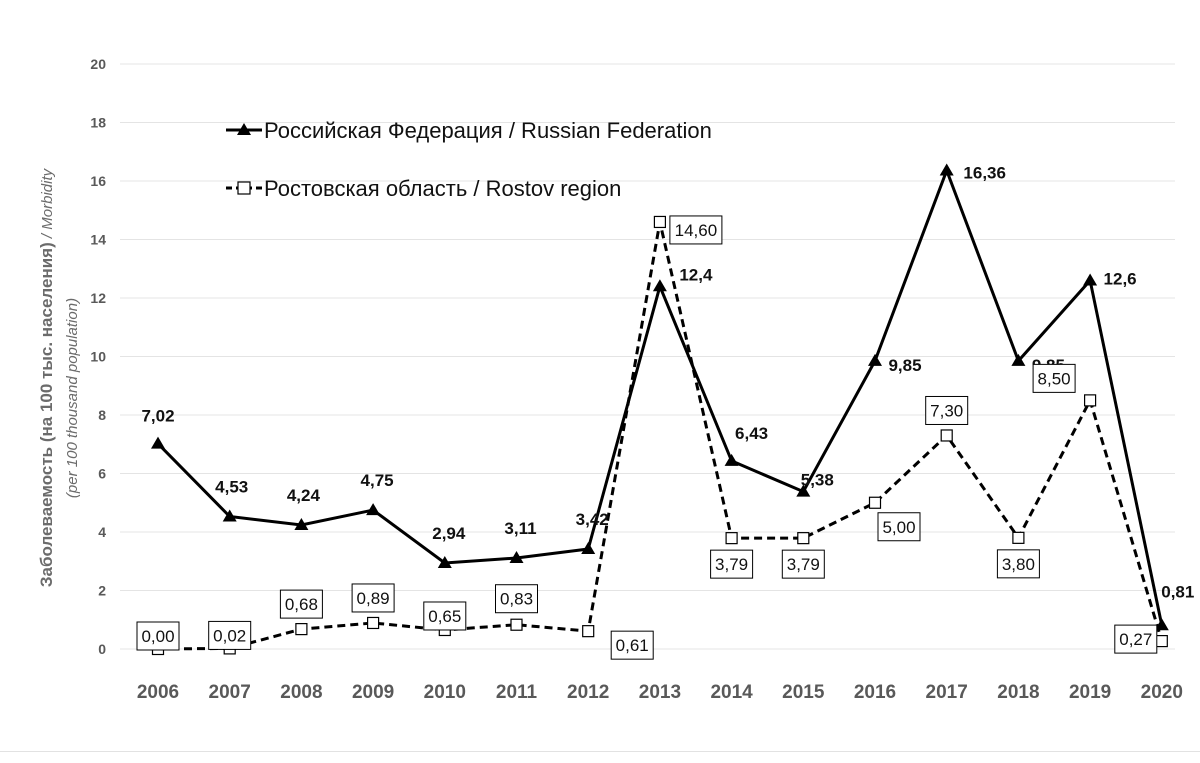 The image size is (1200, 763). I want to click on ro-data-label-2012: 0,61, so click(632, 645).